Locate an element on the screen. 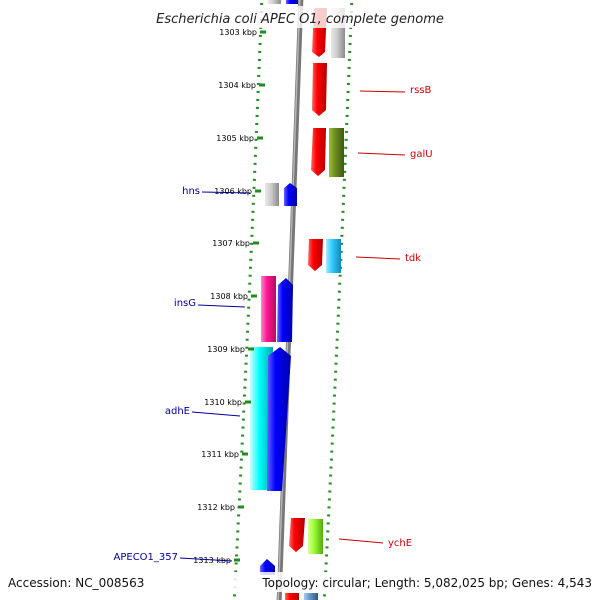  ring-right-boundary is located at coordinates (338, 300).